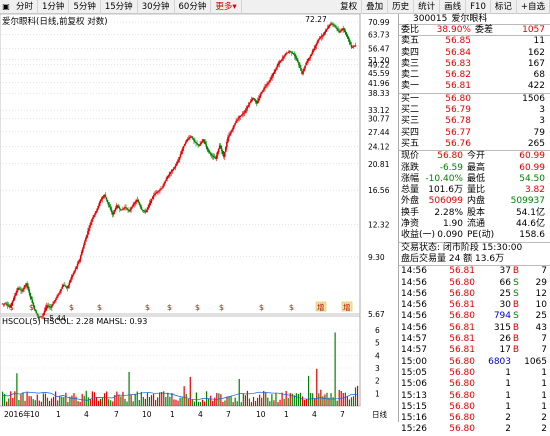  Describe the element at coordinates (508, 406) in the screenshot. I see `tick-volume: 1` at that location.